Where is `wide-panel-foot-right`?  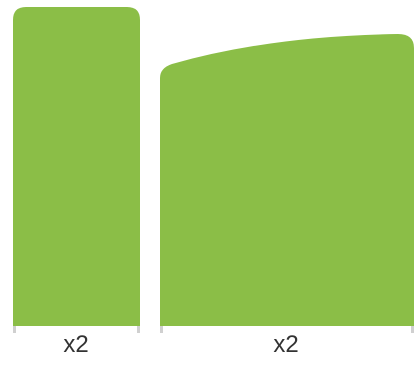 wide-panel-foot-right is located at coordinates (412, 329).